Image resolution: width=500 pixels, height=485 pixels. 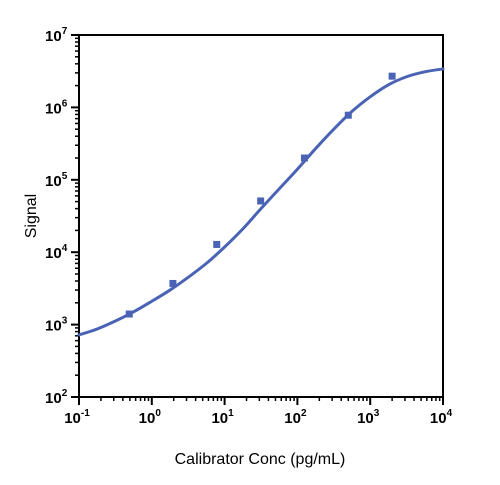 I want to click on y-tick-label: 10³, so click(x=56, y=325).